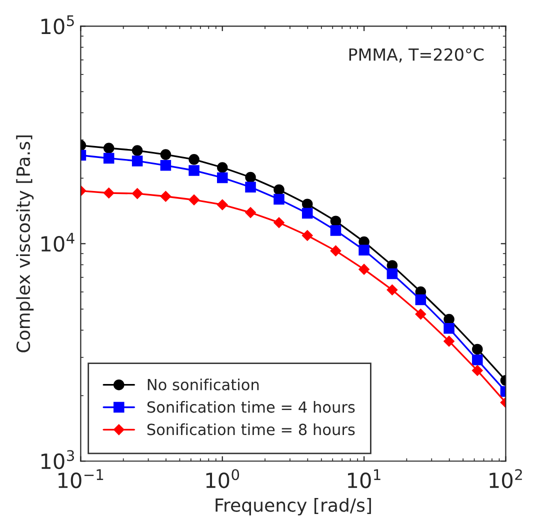 The height and width of the screenshot is (524, 538). Describe the element at coordinates (293, 507) in the screenshot. I see `x-axis-title: Frequency [rad/s]` at that location.